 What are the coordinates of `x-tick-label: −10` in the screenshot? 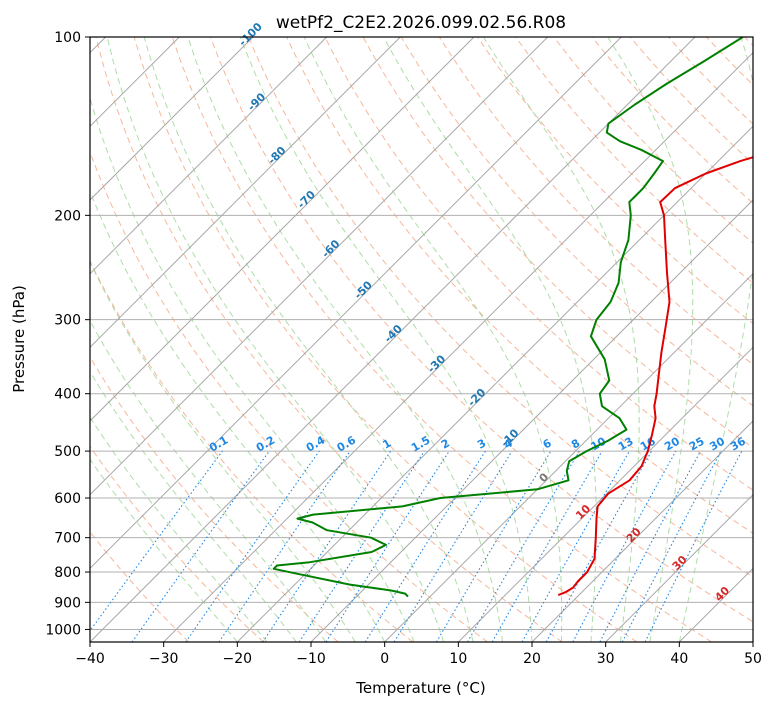 It's located at (311, 659).